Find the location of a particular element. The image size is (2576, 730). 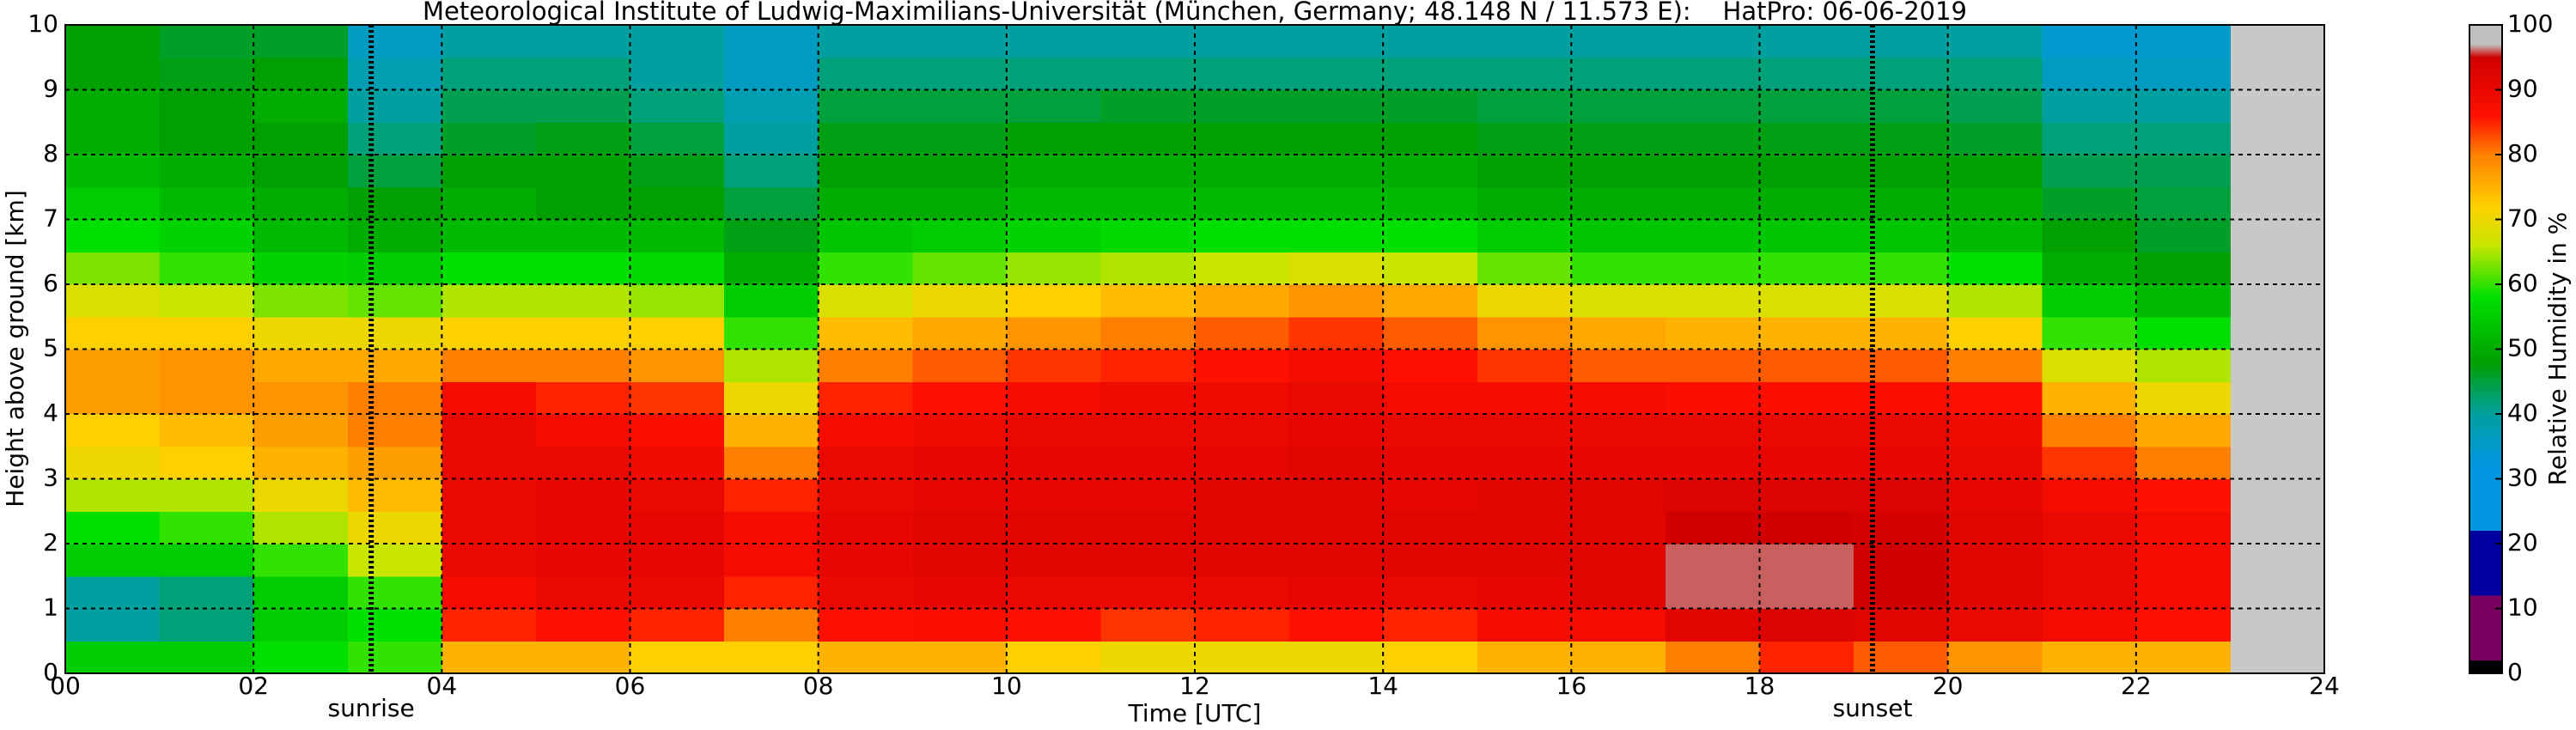

colorbar-tick-label: 0 is located at coordinates (2515, 672).